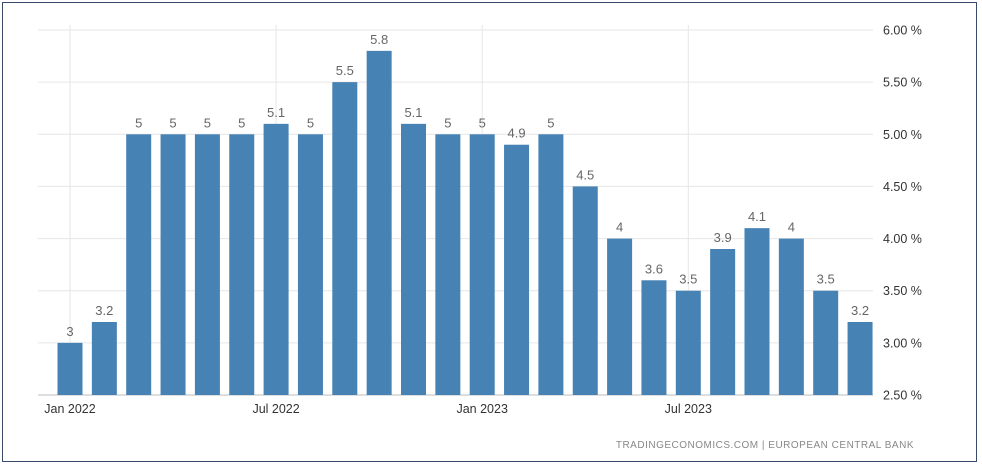 This screenshot has height=467, width=982. What do you see at coordinates (481, 409) in the screenshot?
I see `x-tick-label: Jan 2023` at bounding box center [481, 409].